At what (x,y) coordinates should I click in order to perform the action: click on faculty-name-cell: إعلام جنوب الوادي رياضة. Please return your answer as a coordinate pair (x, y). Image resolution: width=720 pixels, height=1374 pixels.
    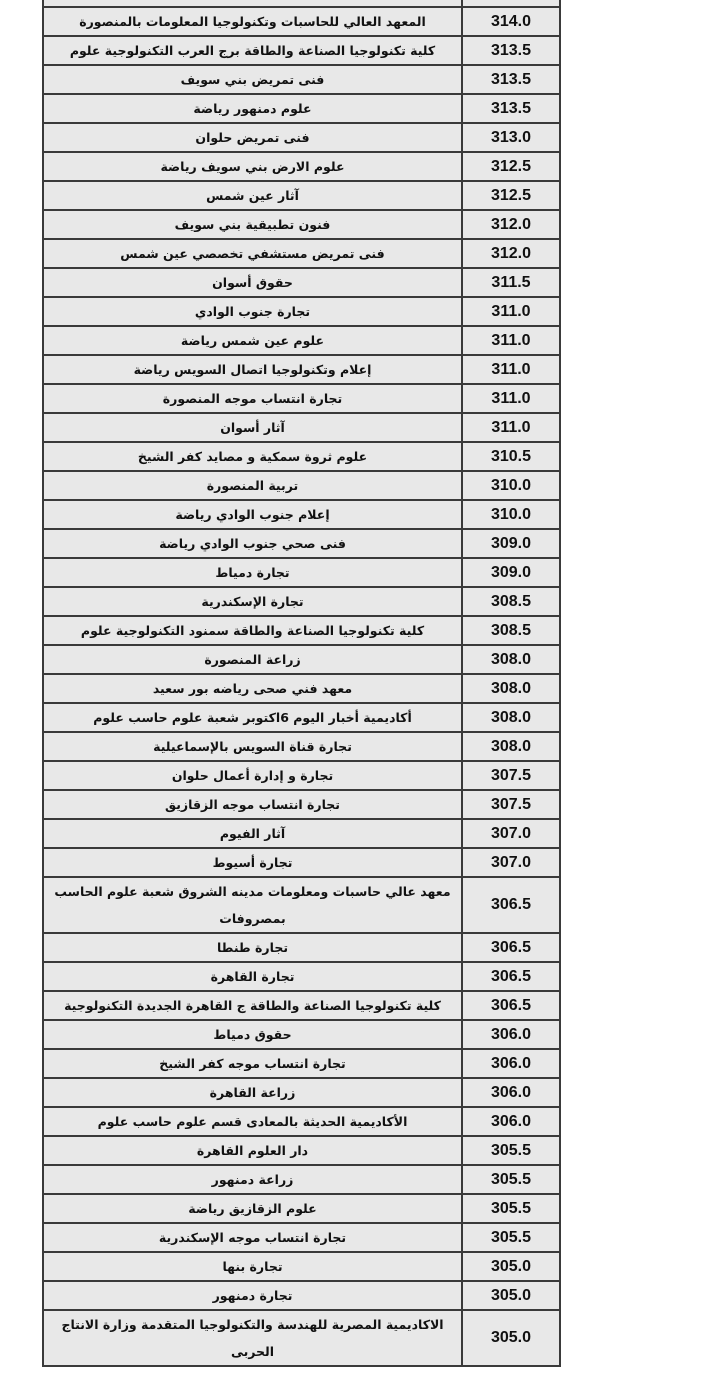
    Looking at the image, I should click on (252, 514).